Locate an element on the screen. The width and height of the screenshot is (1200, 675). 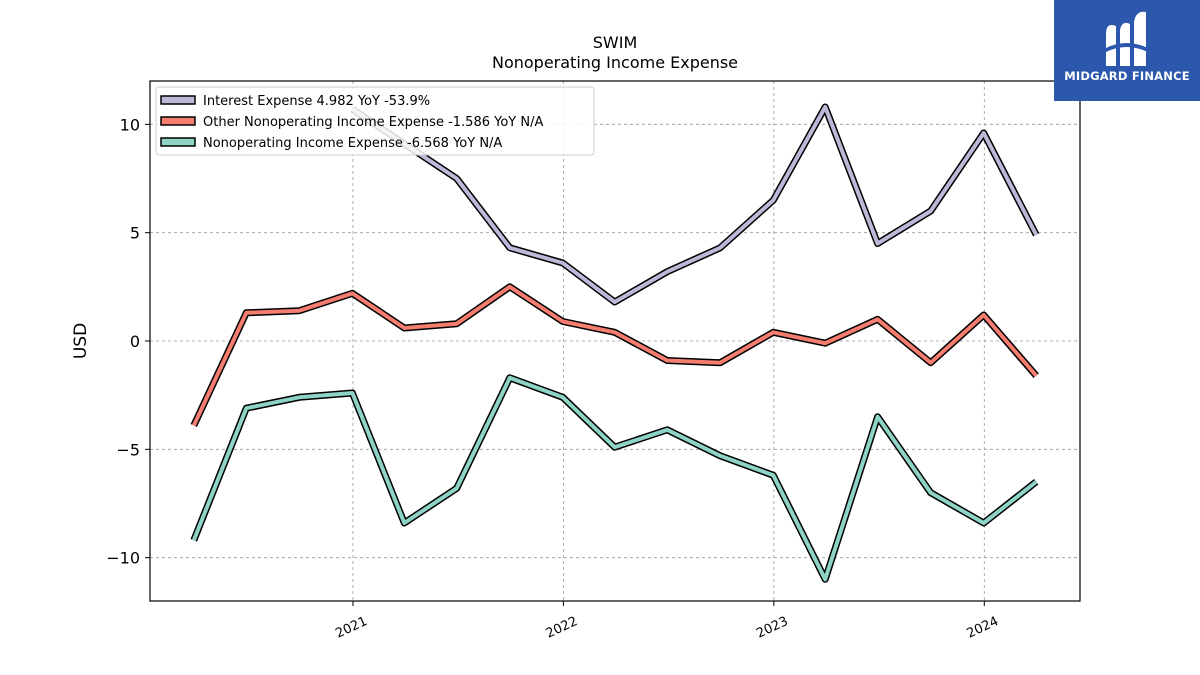
series-stroke is located at coordinates (614, 355).